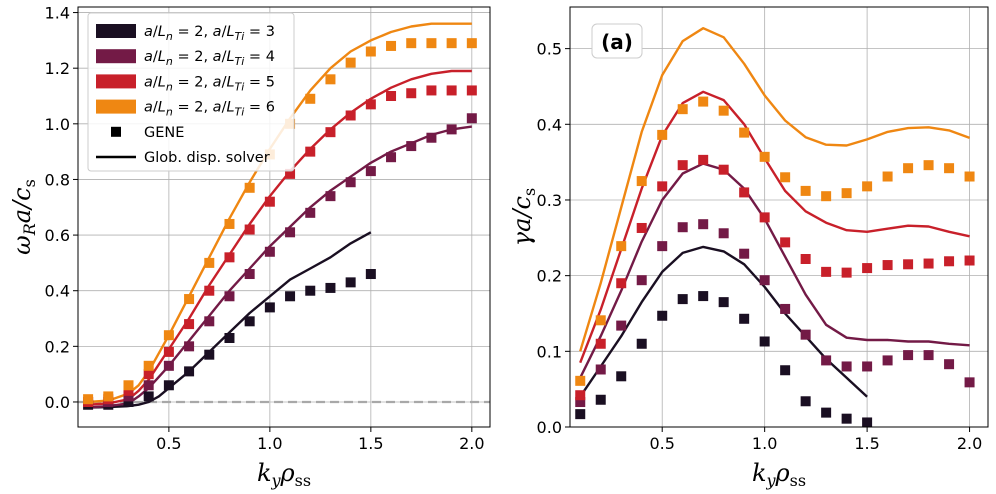 This screenshot has height=494, width=996. What do you see at coordinates (549, 200) in the screenshot?
I see `y-tick-label: 0.3` at bounding box center [549, 200].